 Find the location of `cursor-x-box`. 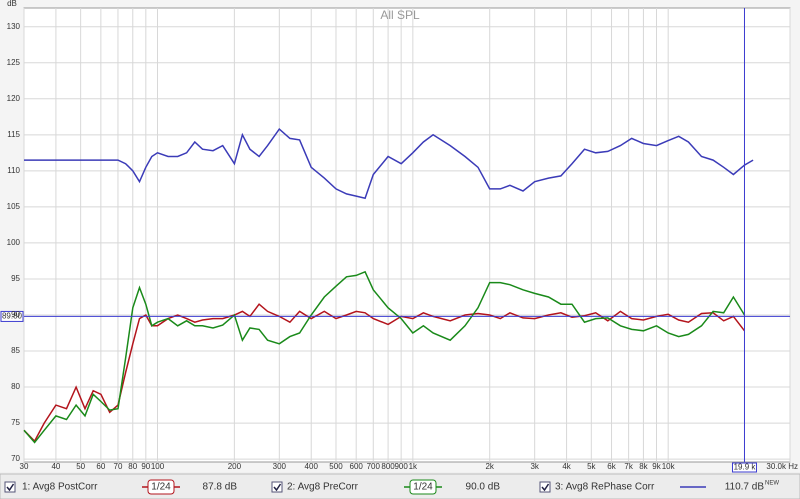

cursor-x-box is located at coordinates (744, 467).